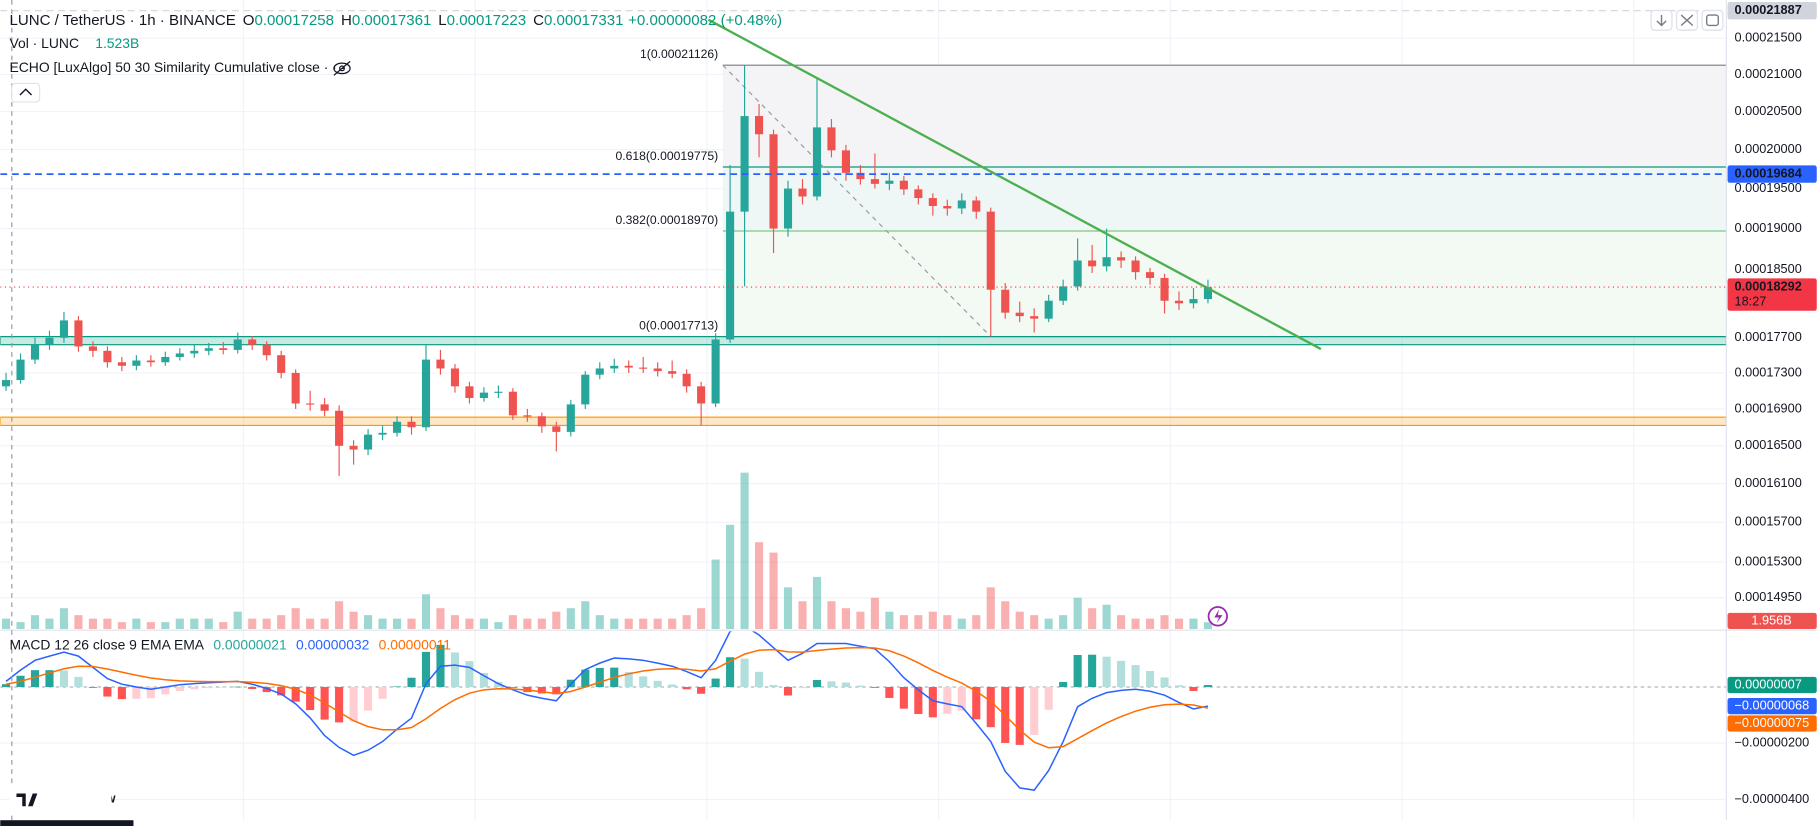 This screenshot has height=826, width=1817. What do you see at coordinates (117, 43) in the screenshot?
I see `volume-value: 1.523B` at bounding box center [117, 43].